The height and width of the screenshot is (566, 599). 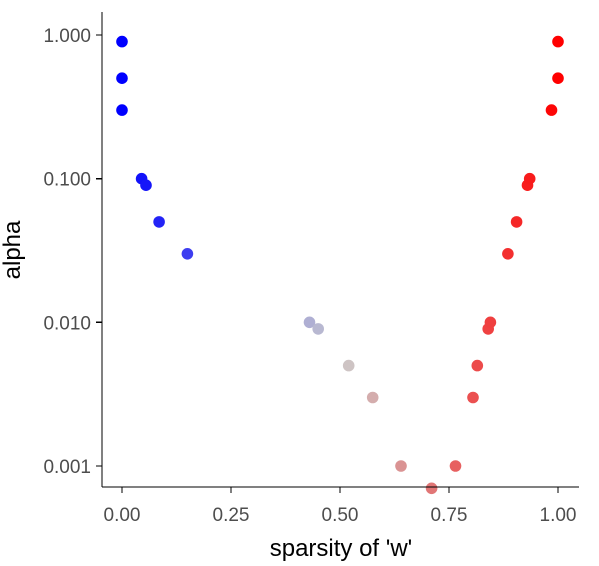 I want to click on x-axis-title: sparsity of 'w', so click(x=341, y=548).